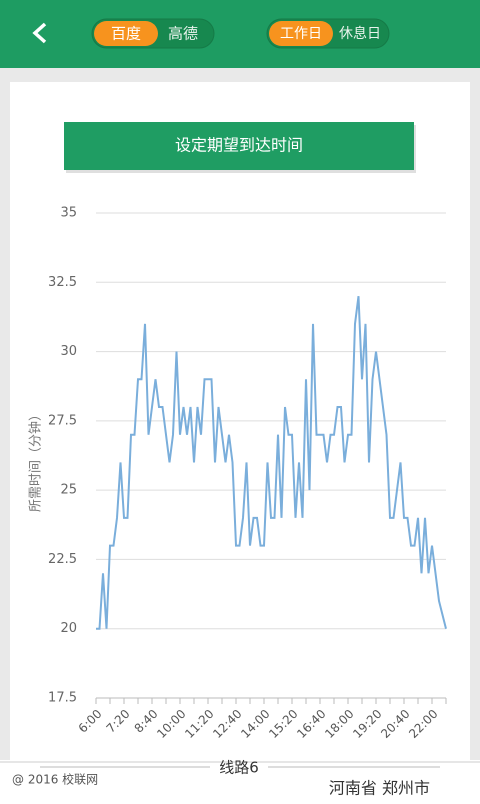 The width and height of the screenshot is (480, 804). I want to click on y-axis-label: 所需时间（分钟）, so click(36, 460).